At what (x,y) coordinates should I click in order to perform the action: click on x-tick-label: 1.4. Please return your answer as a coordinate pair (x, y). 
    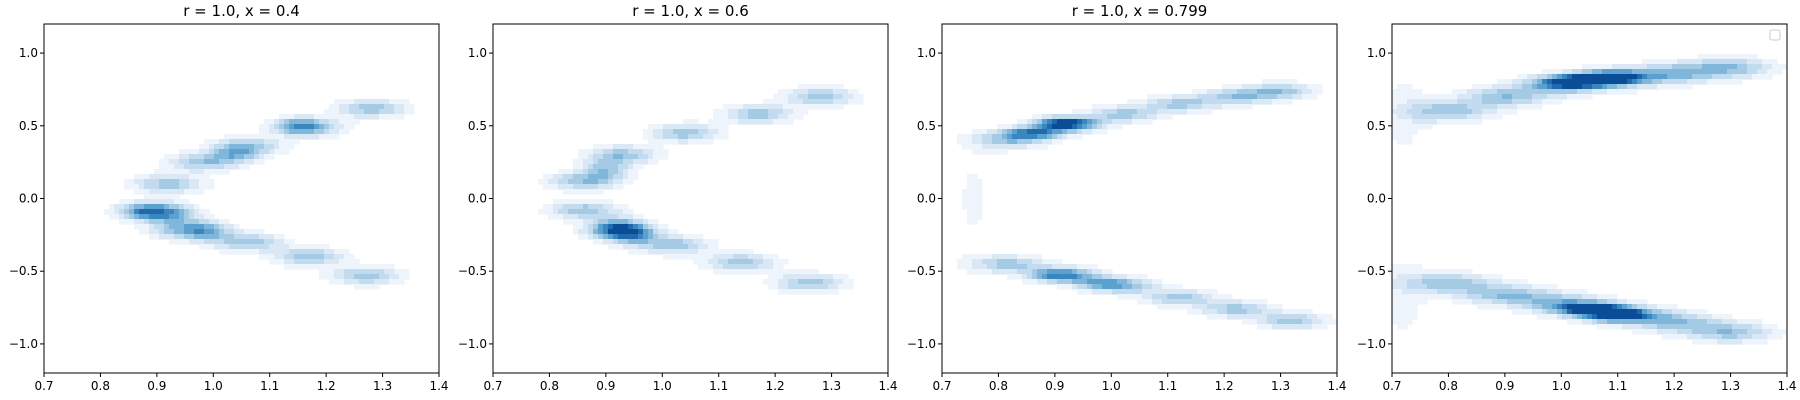
    Looking at the image, I should click on (1786, 386).